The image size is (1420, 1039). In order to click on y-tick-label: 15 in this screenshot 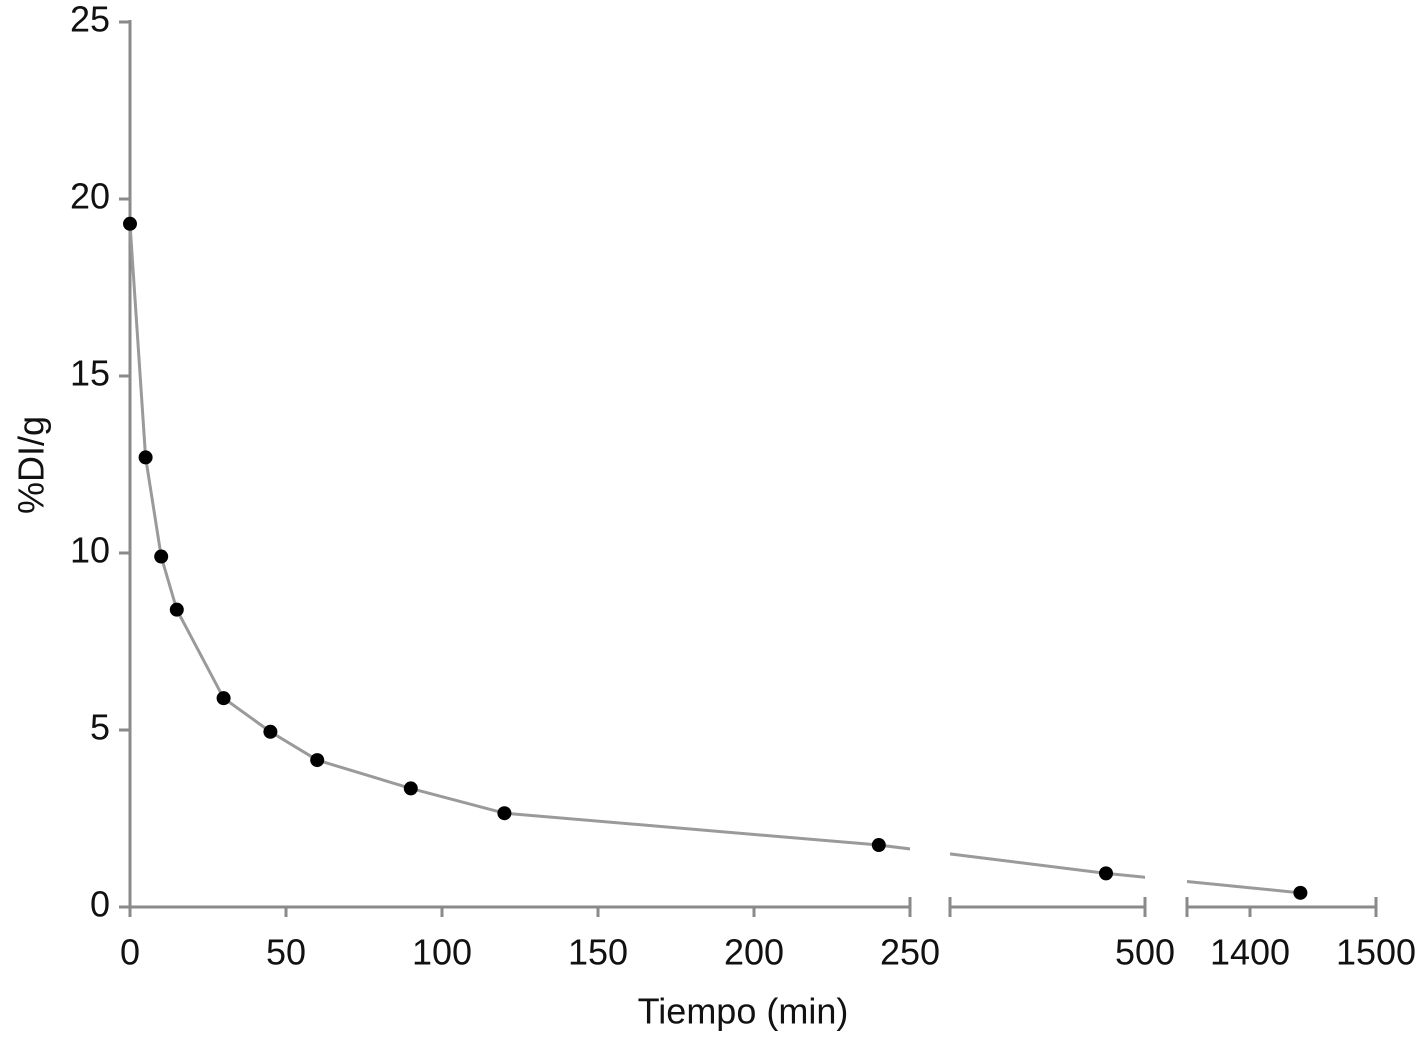, I will do `click(90, 373)`.